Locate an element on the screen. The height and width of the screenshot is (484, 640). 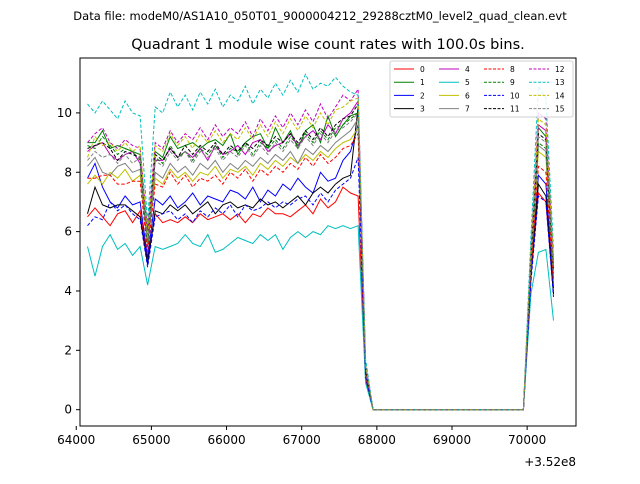
x-tick-label: 69000 is located at coordinates (452, 440).